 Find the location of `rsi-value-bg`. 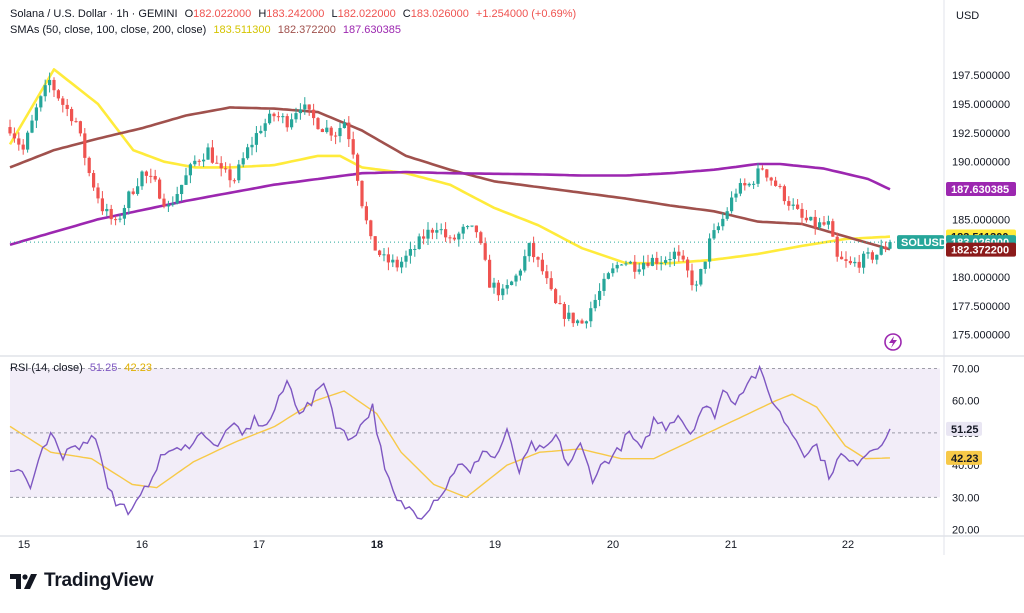

rsi-value-bg is located at coordinates (964, 428).